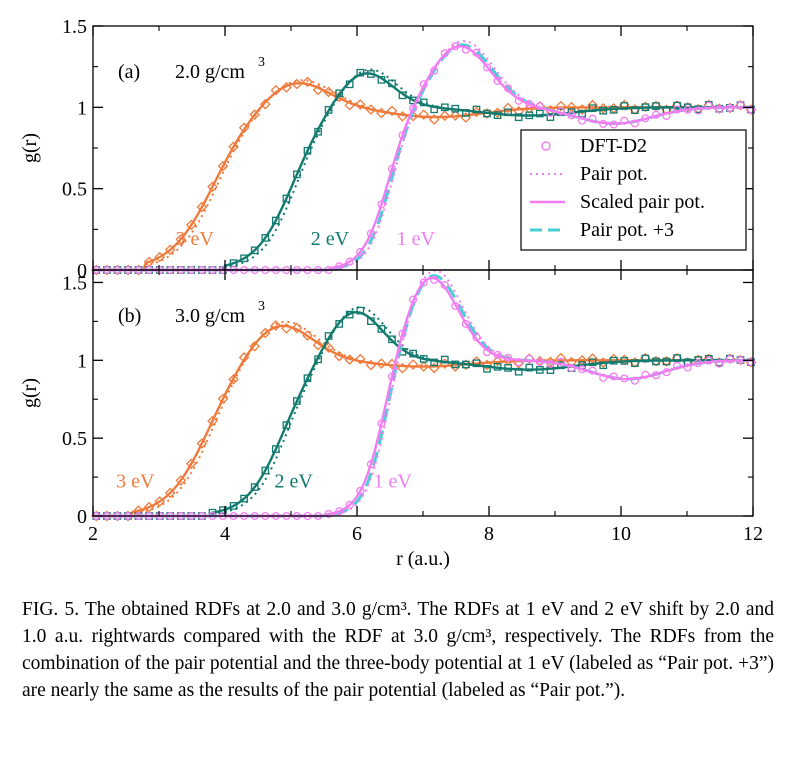 This screenshot has width=789, height=761. Describe the element at coordinates (621, 534) in the screenshot. I see `x-tick-label: 10` at that location.